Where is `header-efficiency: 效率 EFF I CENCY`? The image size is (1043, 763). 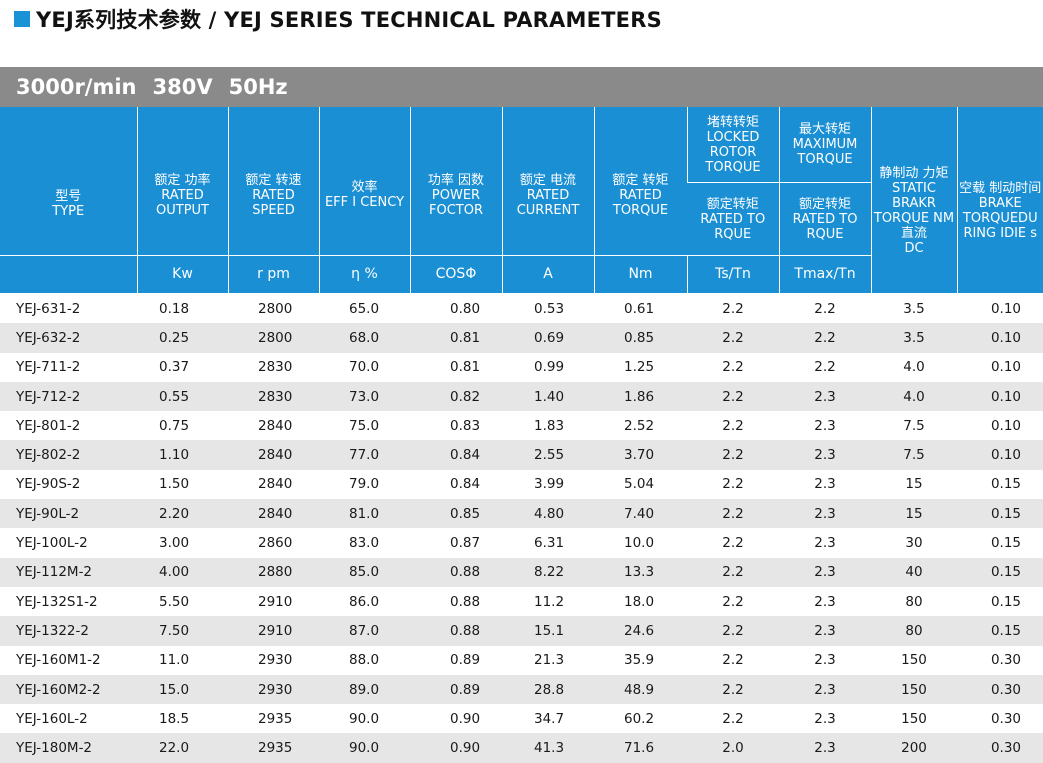 header-efficiency: 效率 EFF I CENCY is located at coordinates (364, 181).